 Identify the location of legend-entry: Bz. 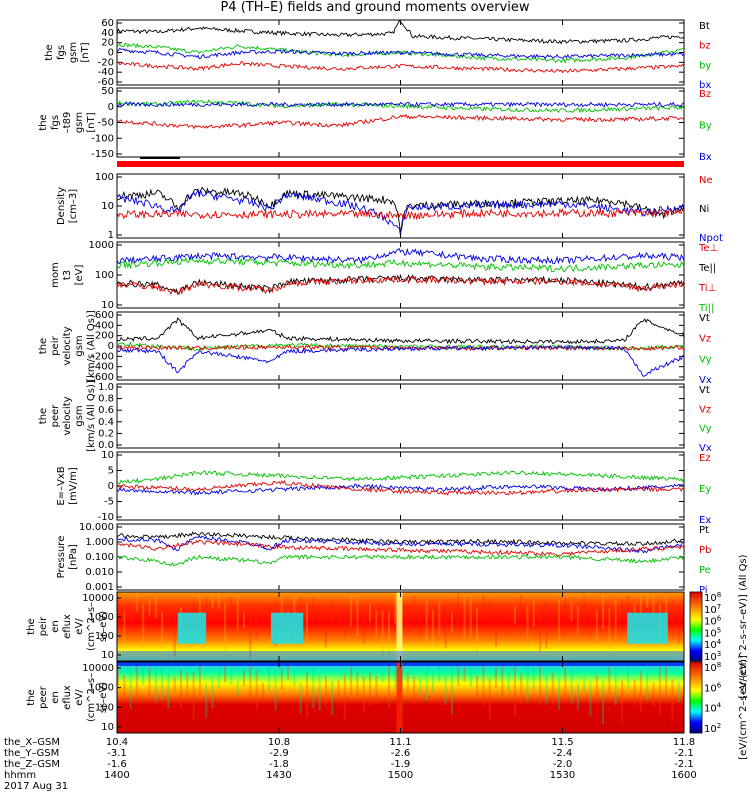
(705, 94).